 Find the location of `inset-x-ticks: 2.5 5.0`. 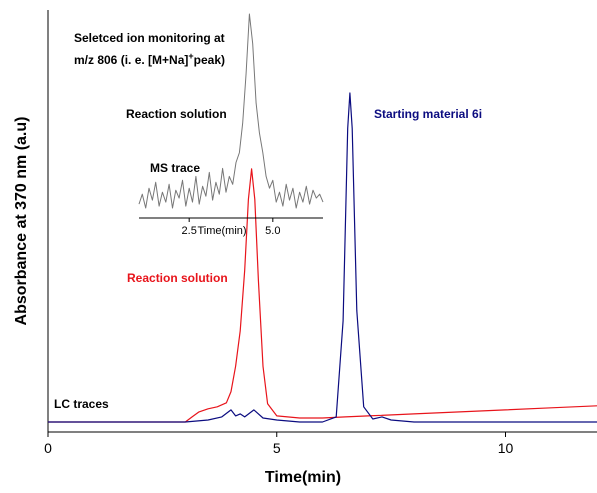

inset-x-ticks: 2.5 5.0 is located at coordinates (231, 227).